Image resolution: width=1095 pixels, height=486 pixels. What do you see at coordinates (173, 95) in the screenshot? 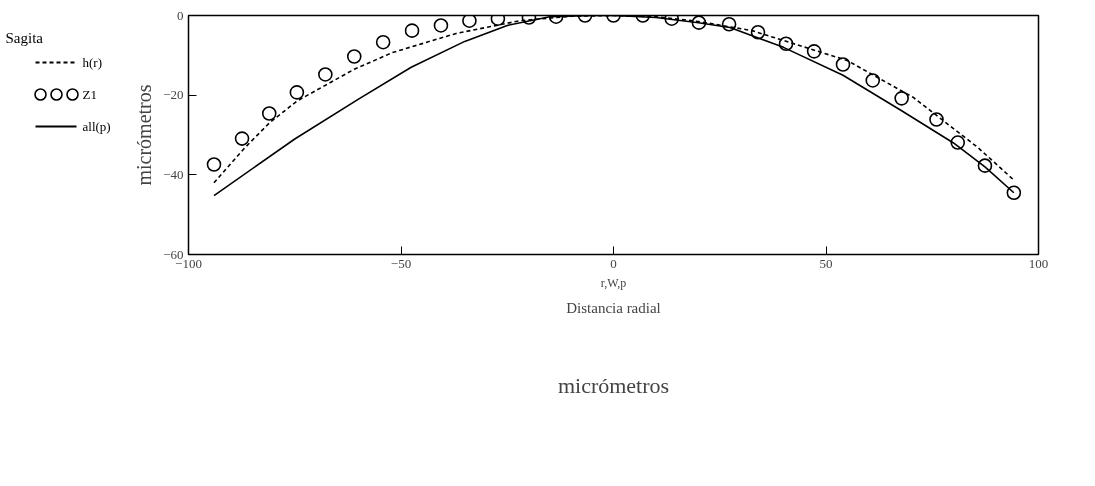
I see `y-tick-label: −20` at bounding box center [173, 95].